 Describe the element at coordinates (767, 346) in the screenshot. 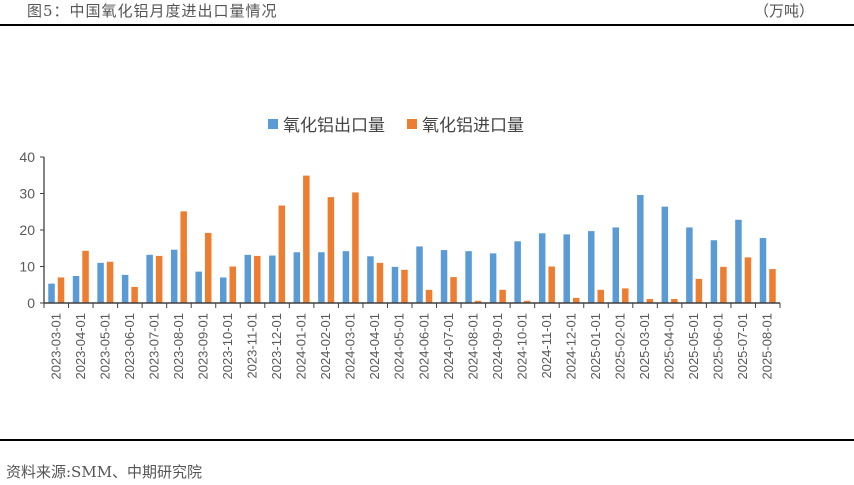

I see `x-tick-label: 2025-08-01` at that location.